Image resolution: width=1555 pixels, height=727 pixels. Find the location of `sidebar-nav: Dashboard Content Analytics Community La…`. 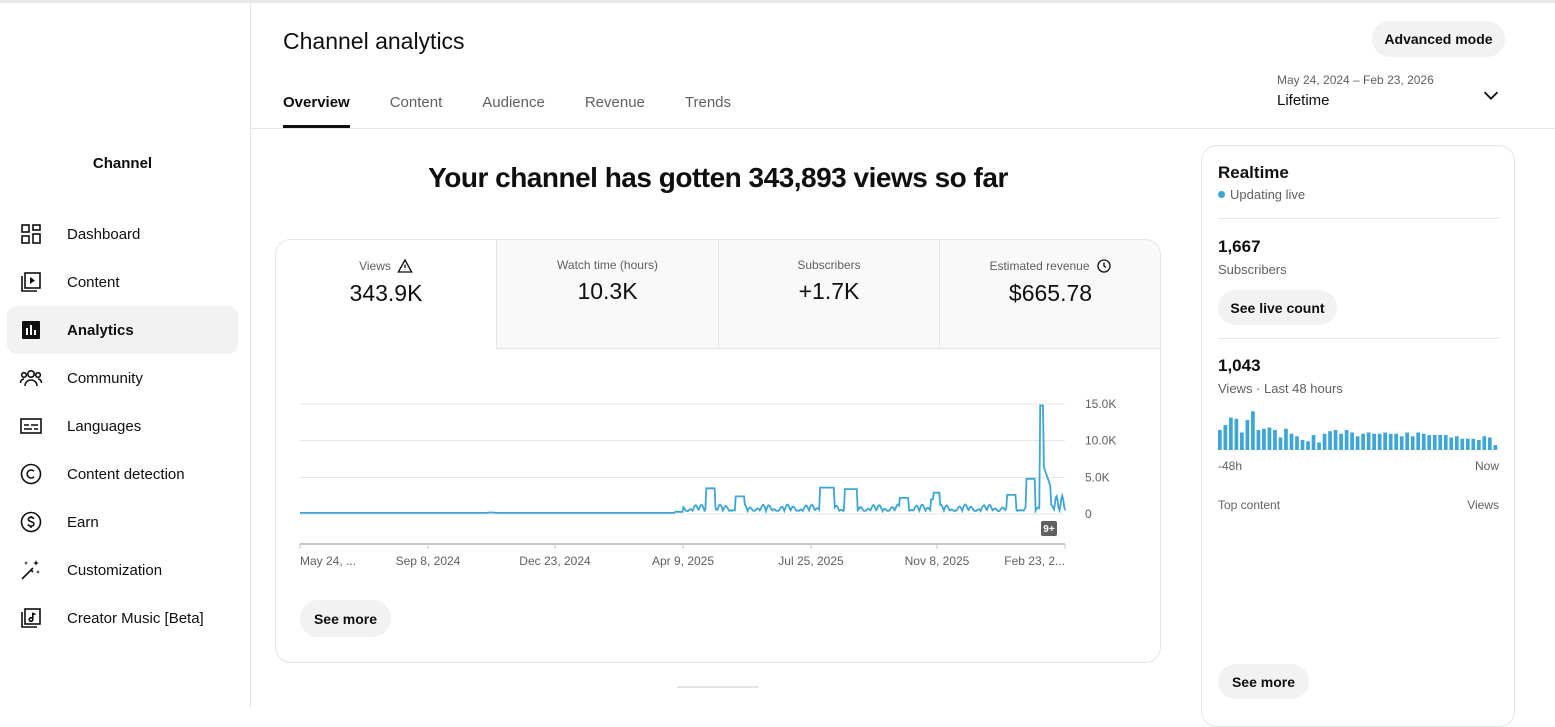

sidebar-nav: Dashboard Content Analytics Community La… is located at coordinates (122, 426).